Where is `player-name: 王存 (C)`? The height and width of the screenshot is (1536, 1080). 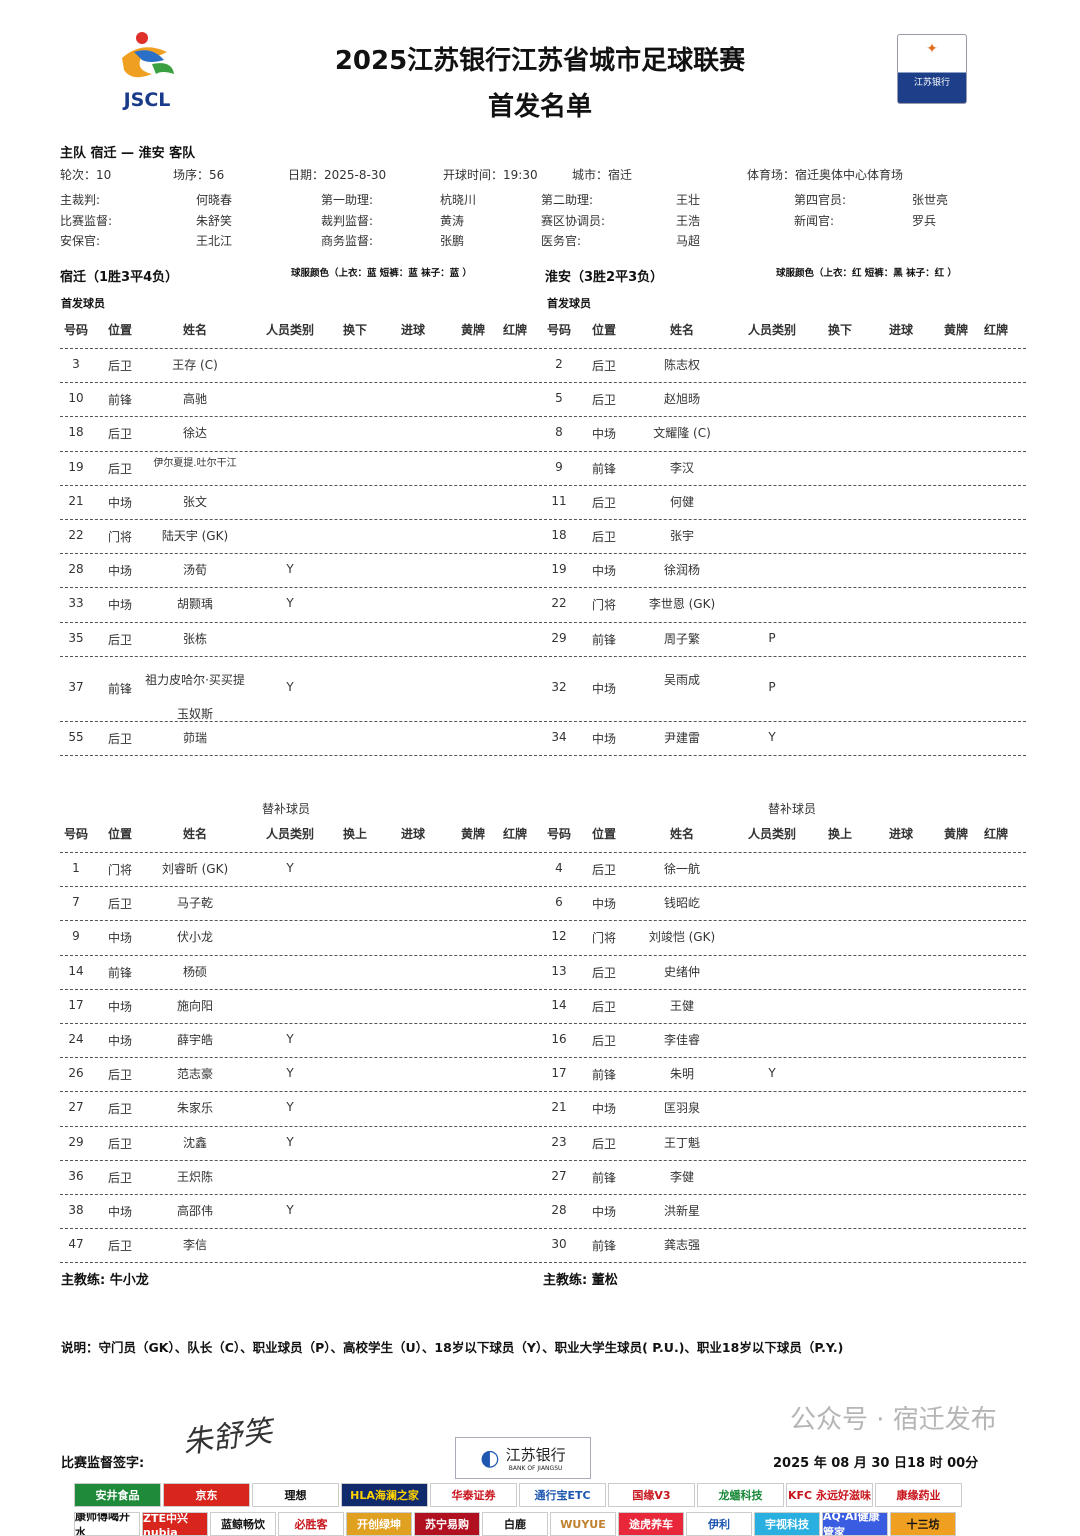
player-name: 王存 (C) is located at coordinates (195, 365).